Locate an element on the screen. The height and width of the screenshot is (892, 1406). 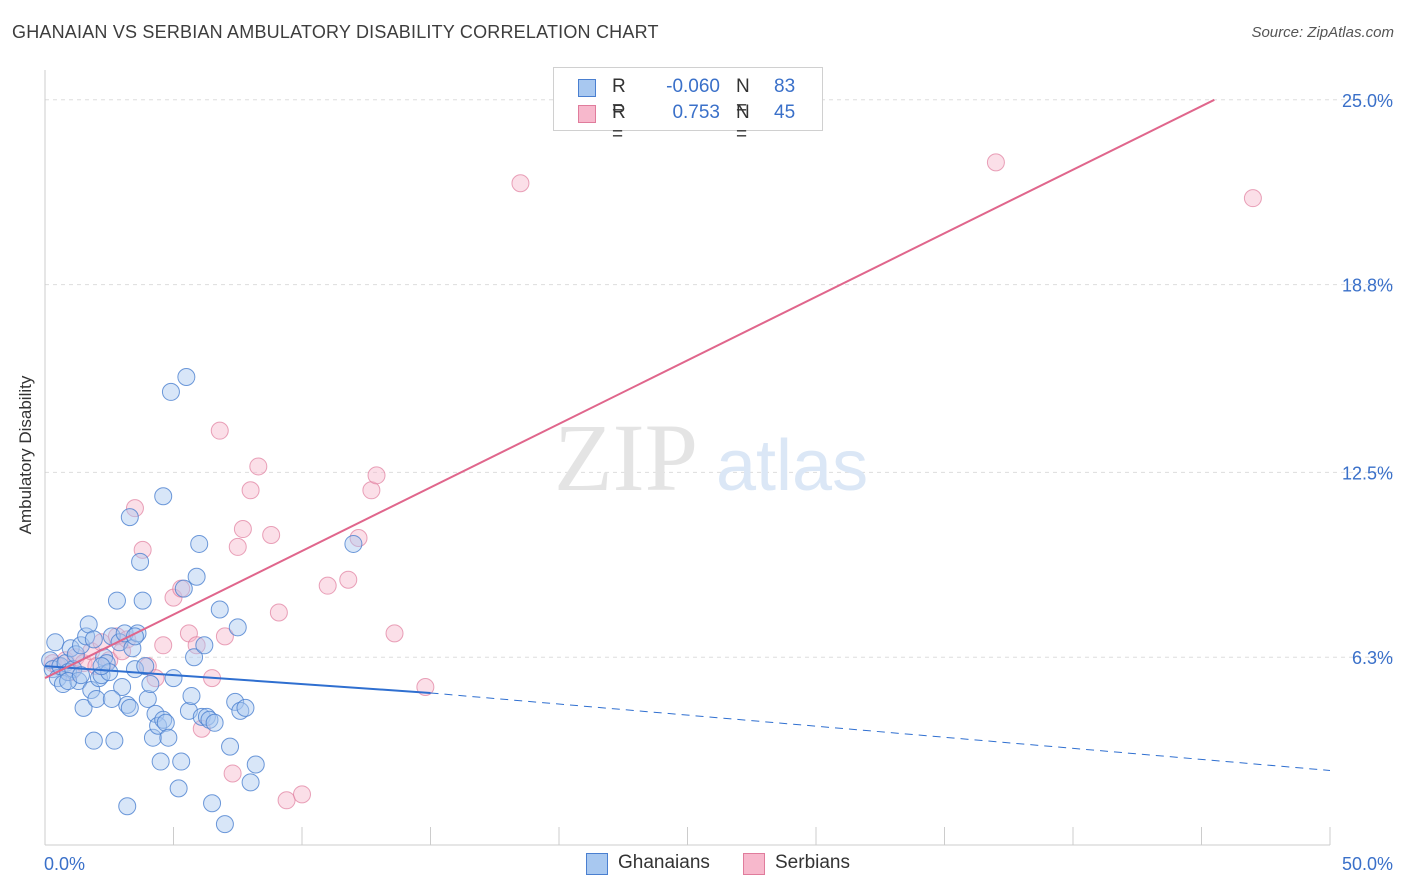
n-value: 83 is located at coordinates (785, 86).